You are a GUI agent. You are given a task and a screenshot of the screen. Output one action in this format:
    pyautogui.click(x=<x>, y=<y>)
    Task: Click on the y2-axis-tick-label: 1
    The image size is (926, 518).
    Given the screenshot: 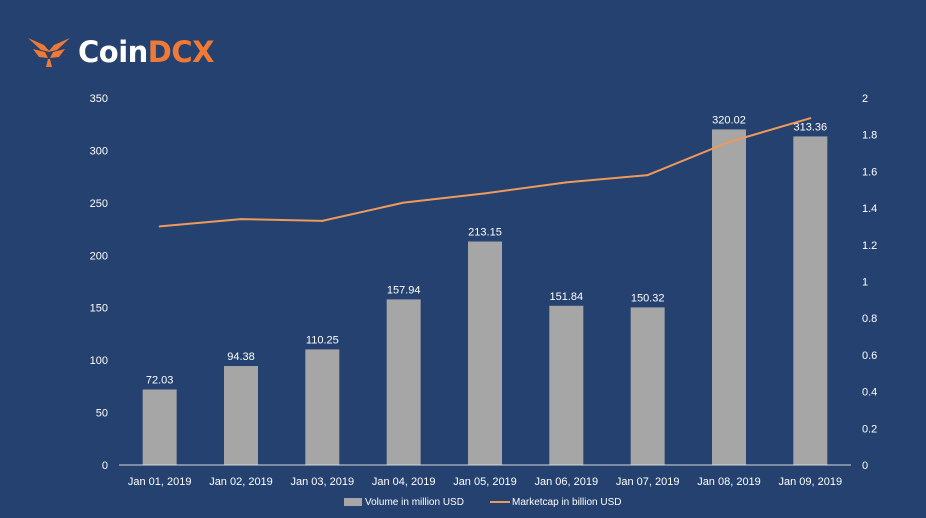 What is the action you would take?
    pyautogui.click(x=865, y=283)
    